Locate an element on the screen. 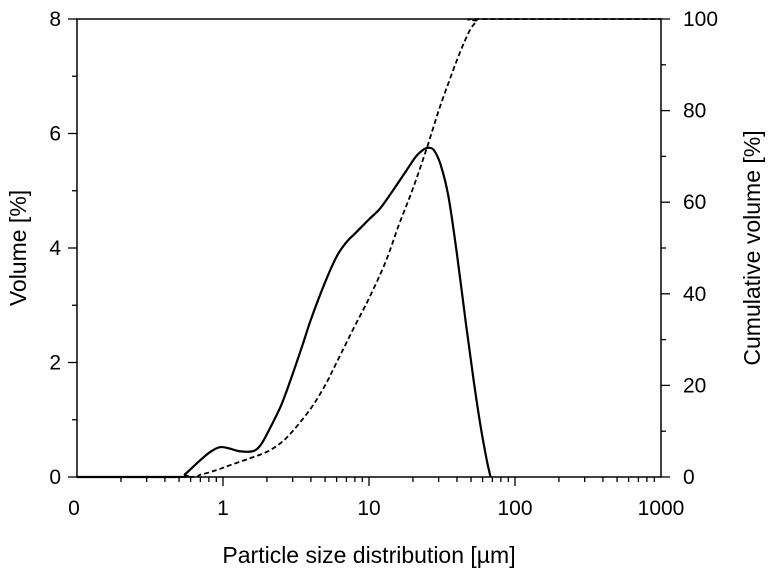  y-left-tick-label: 0 is located at coordinates (55, 477).